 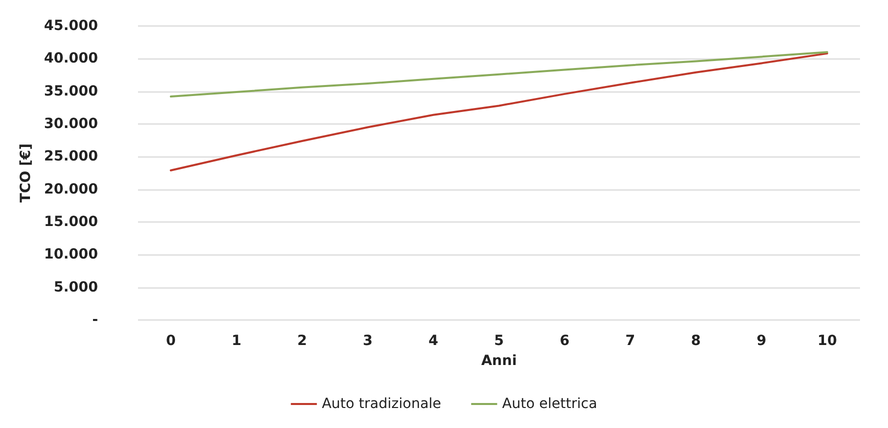 I want to click on x-tick-label: 2, so click(x=302, y=341).